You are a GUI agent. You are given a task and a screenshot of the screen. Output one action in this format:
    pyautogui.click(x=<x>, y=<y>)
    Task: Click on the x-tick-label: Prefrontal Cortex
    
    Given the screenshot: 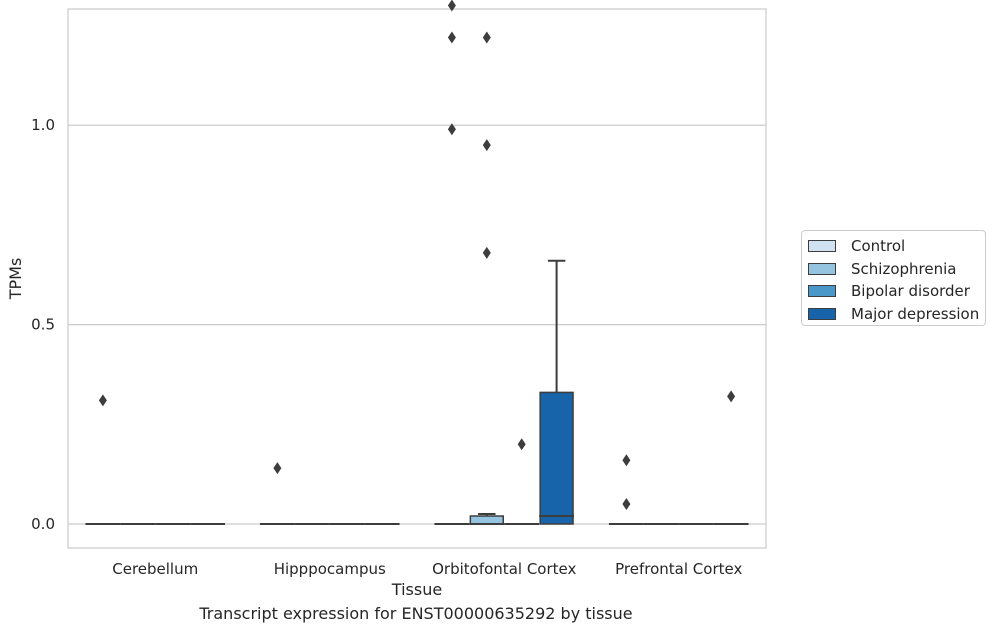 What is the action you would take?
    pyautogui.click(x=678, y=569)
    